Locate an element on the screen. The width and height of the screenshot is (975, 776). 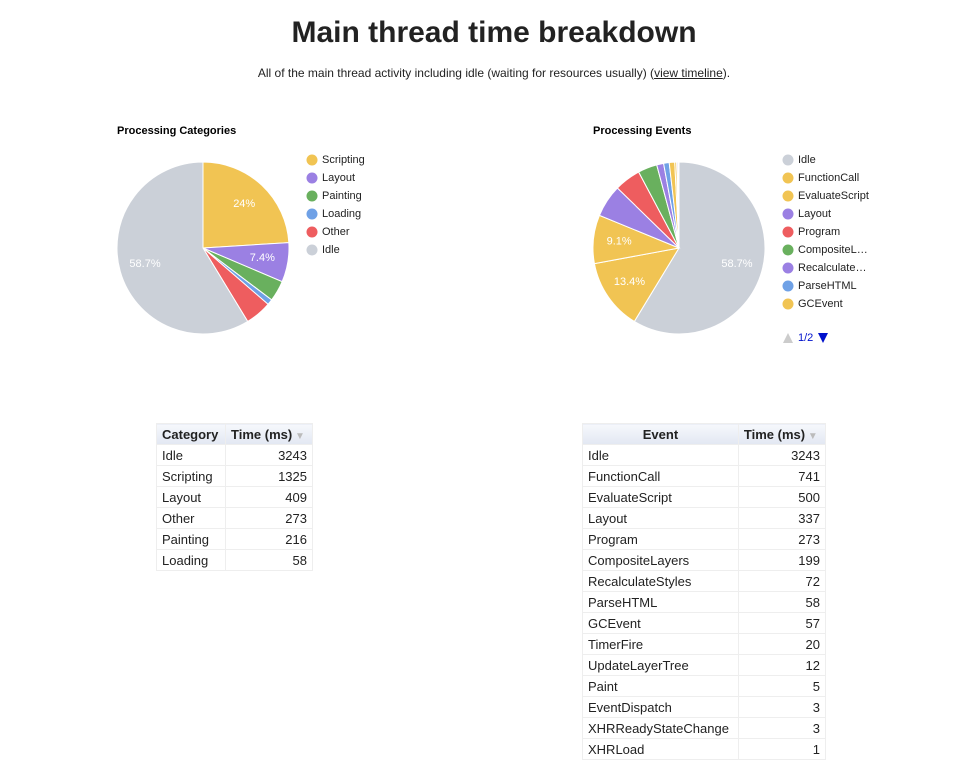
name-cell: CompositeLayers is located at coordinates (660, 560).